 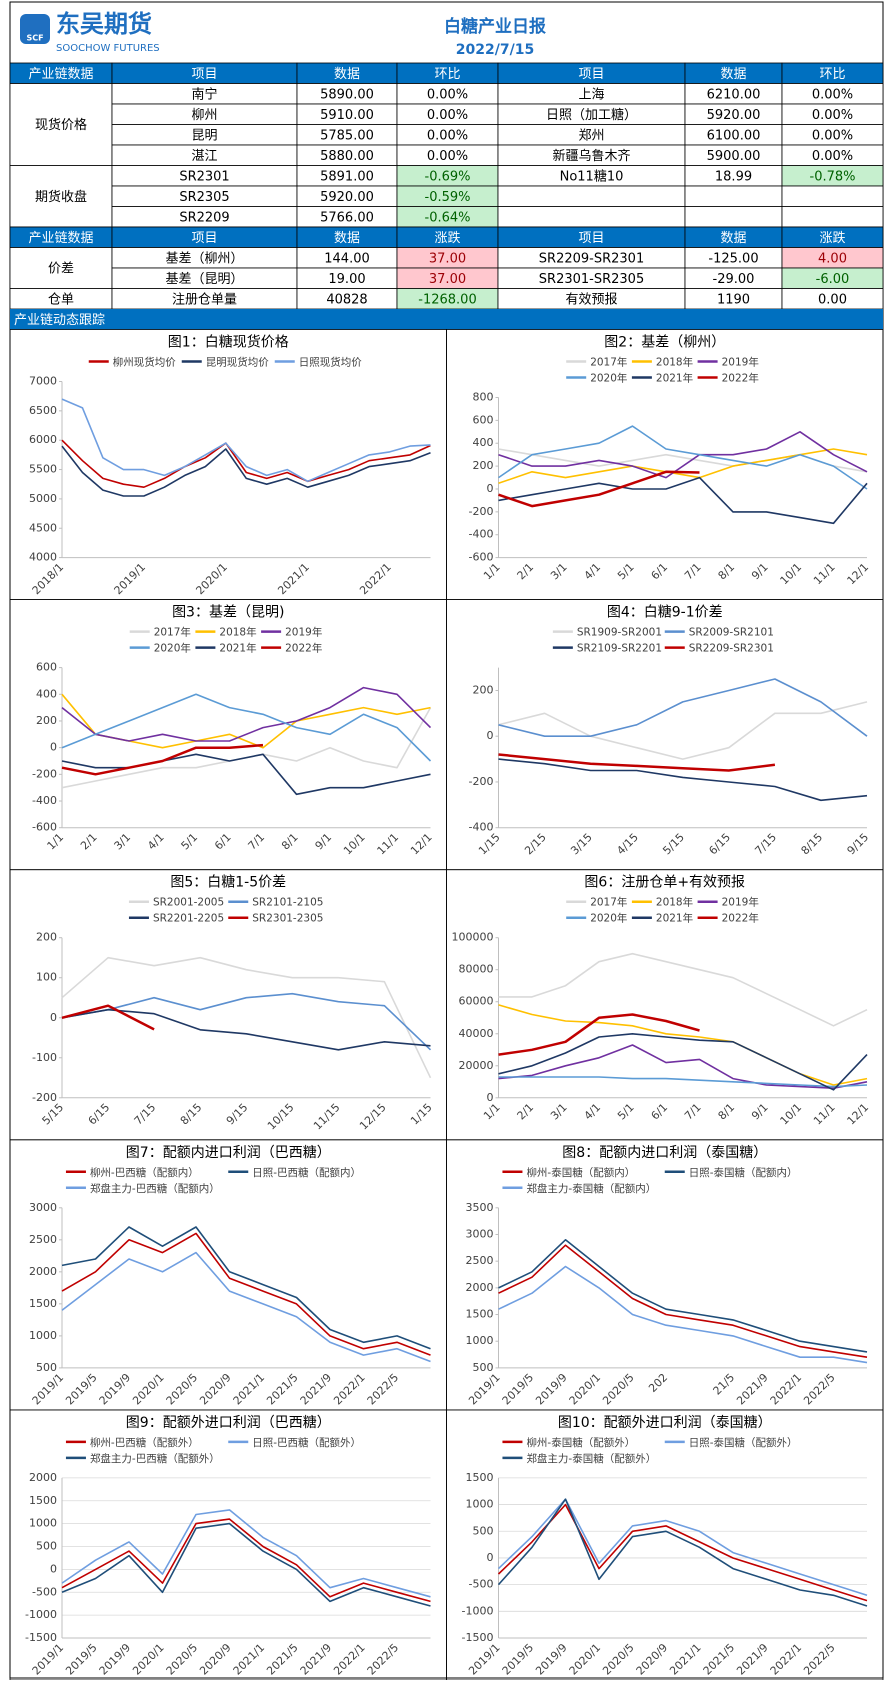 What do you see at coordinates (627, 844) in the screenshot?
I see `x-tick-label: 4/15` at bounding box center [627, 844].